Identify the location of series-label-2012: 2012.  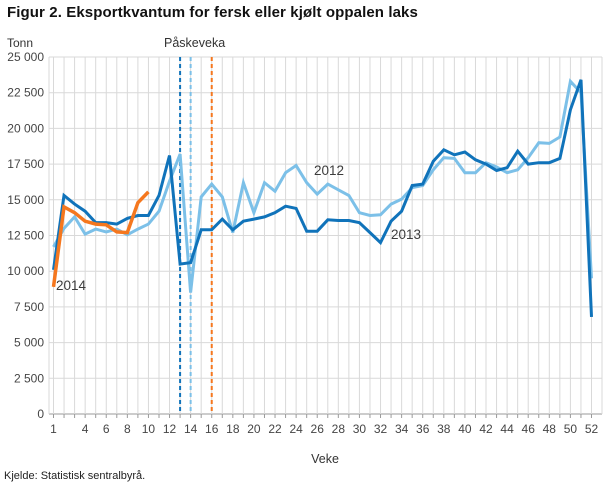
(329, 170).